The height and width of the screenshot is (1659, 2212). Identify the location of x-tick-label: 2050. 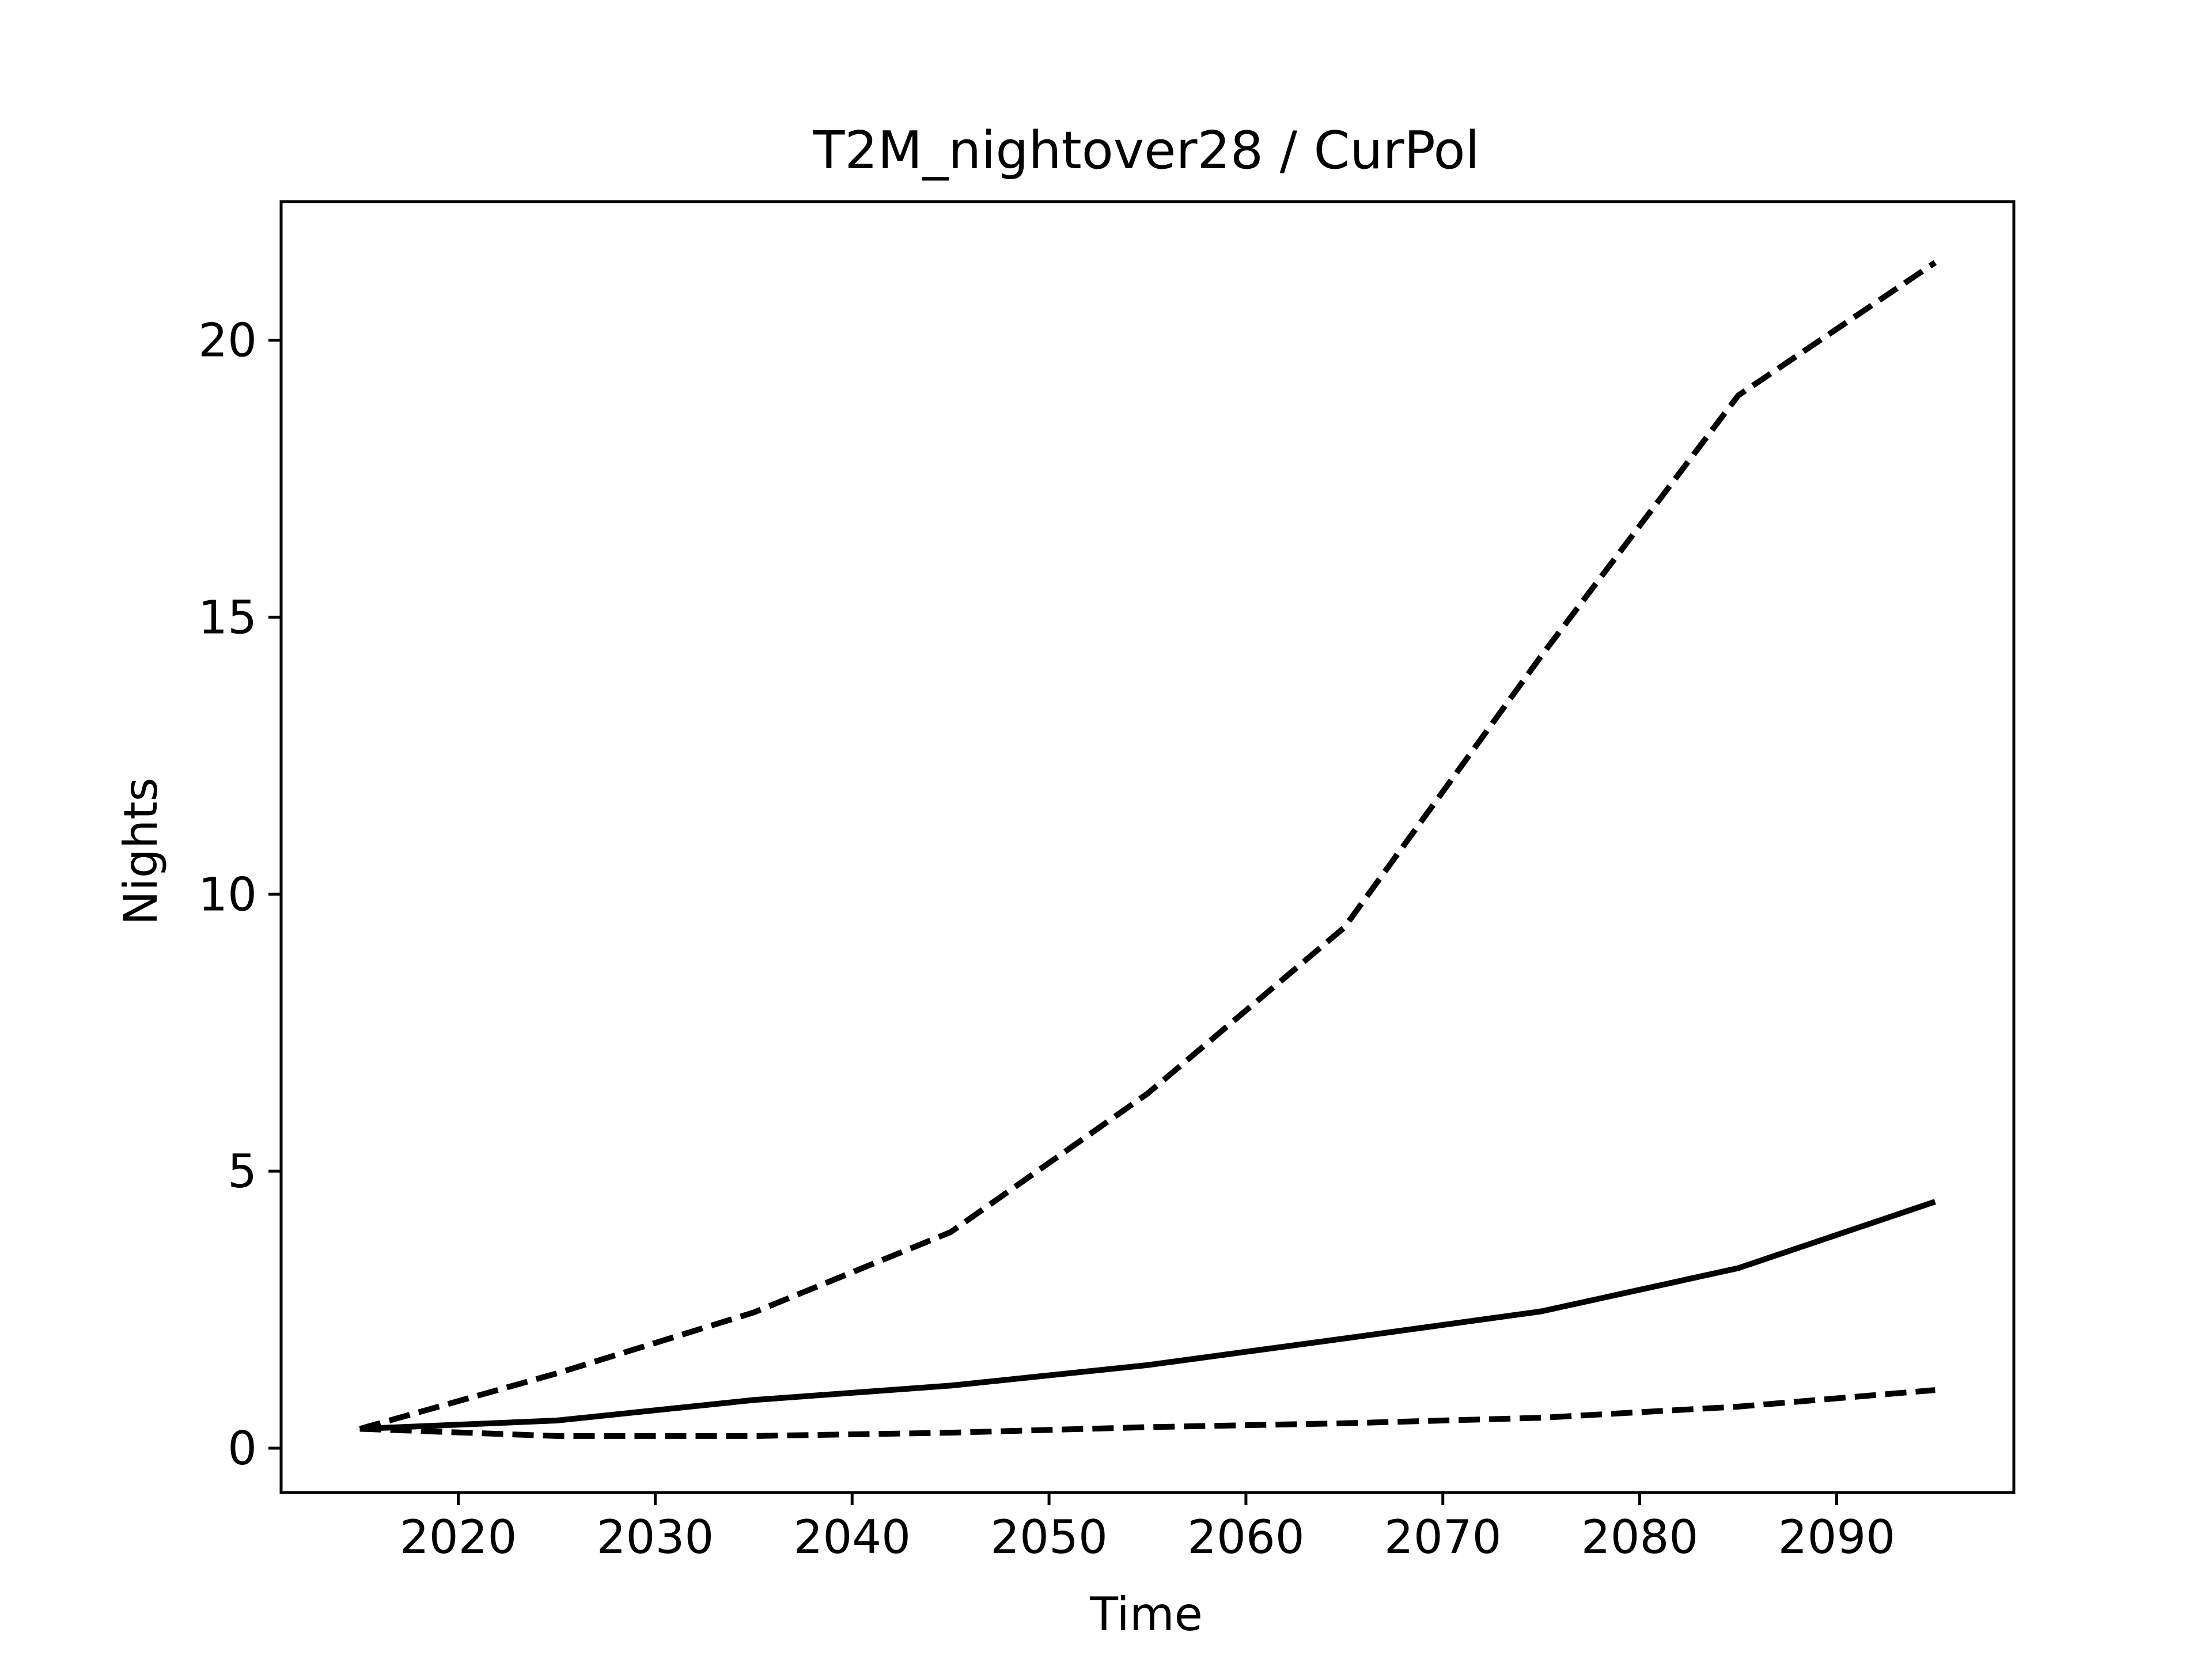
(1049, 1537).